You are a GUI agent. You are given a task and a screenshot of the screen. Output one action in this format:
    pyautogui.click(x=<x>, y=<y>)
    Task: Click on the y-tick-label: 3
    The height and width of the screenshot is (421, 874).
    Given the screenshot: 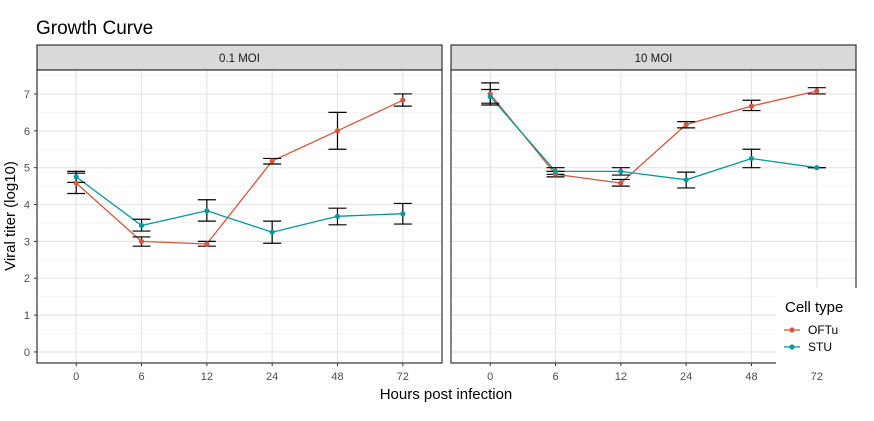 What is the action you would take?
    pyautogui.click(x=27, y=242)
    